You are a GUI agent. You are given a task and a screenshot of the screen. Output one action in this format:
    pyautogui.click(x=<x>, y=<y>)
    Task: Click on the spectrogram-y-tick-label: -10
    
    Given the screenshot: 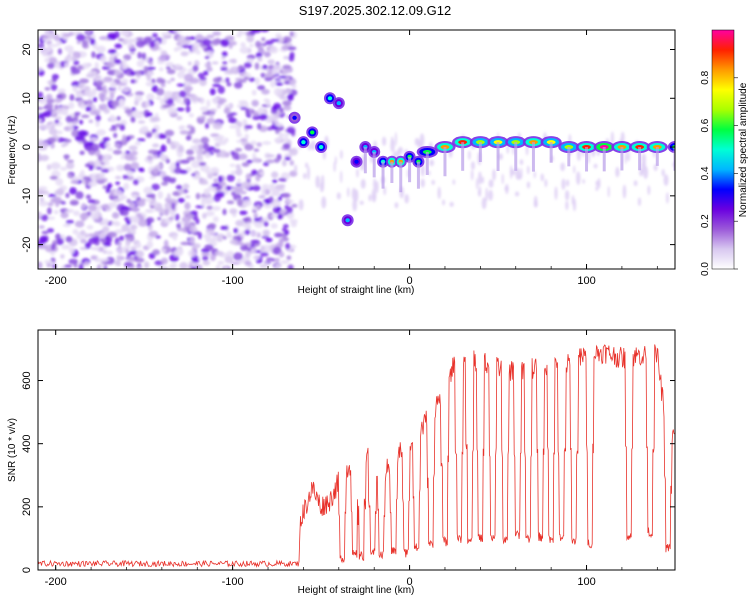 What is the action you would take?
    pyautogui.click(x=27, y=196)
    